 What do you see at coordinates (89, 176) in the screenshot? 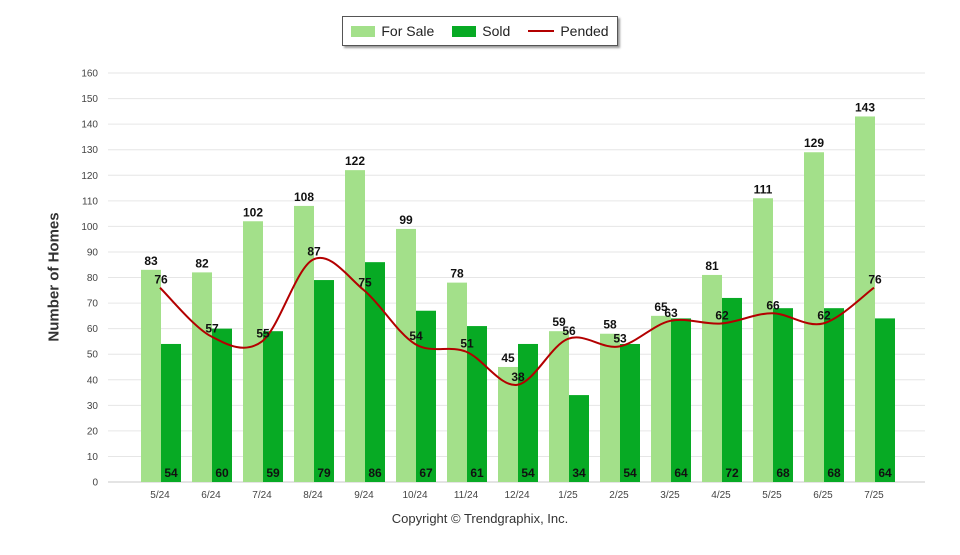
I see `y-tick-label: 120` at bounding box center [89, 176].